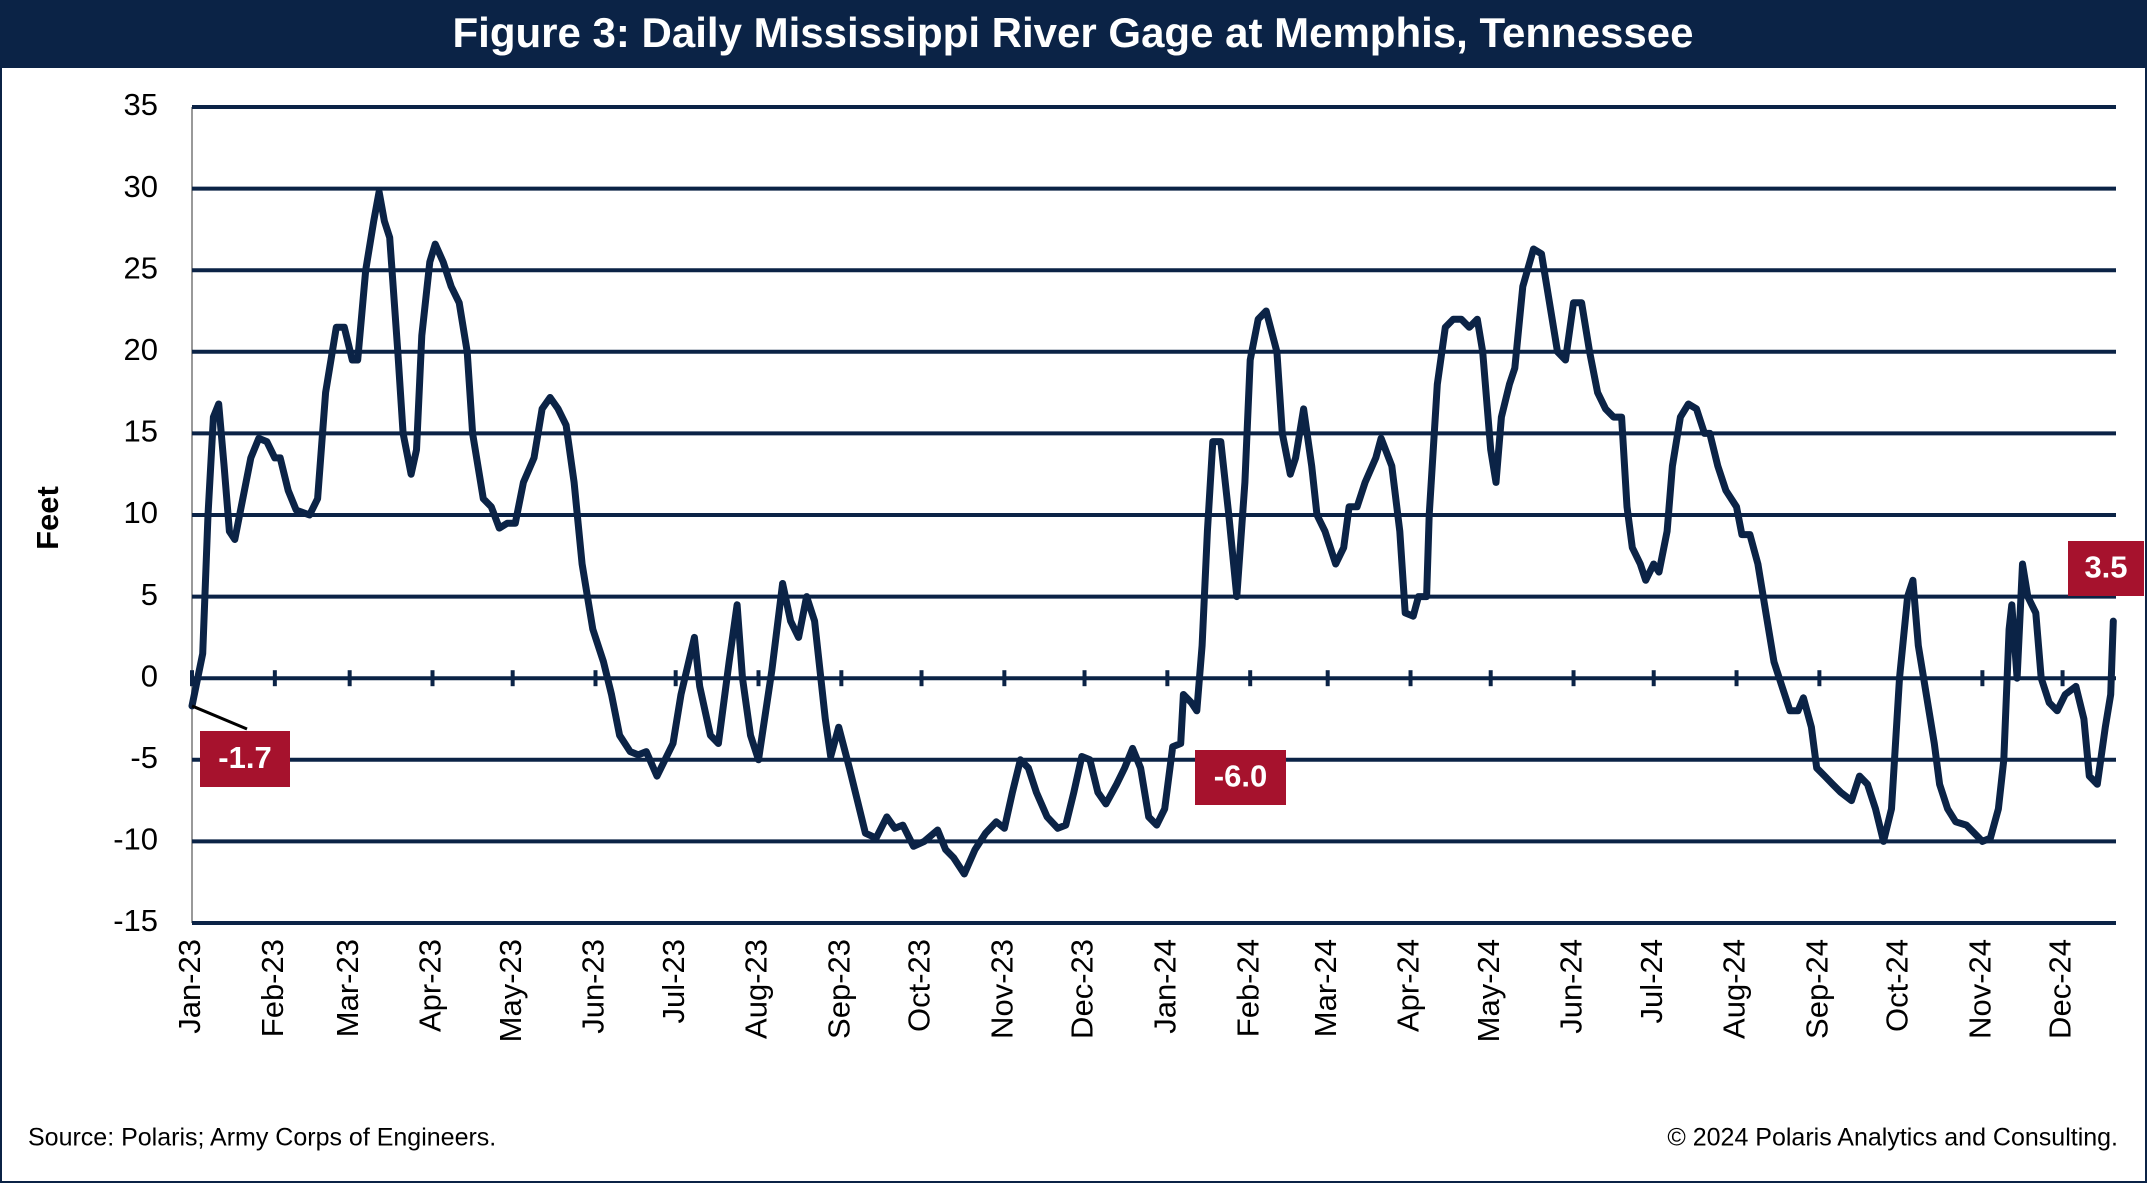  What do you see at coordinates (673, 981) in the screenshot?
I see `x-tick-label: Jul-23` at bounding box center [673, 981].